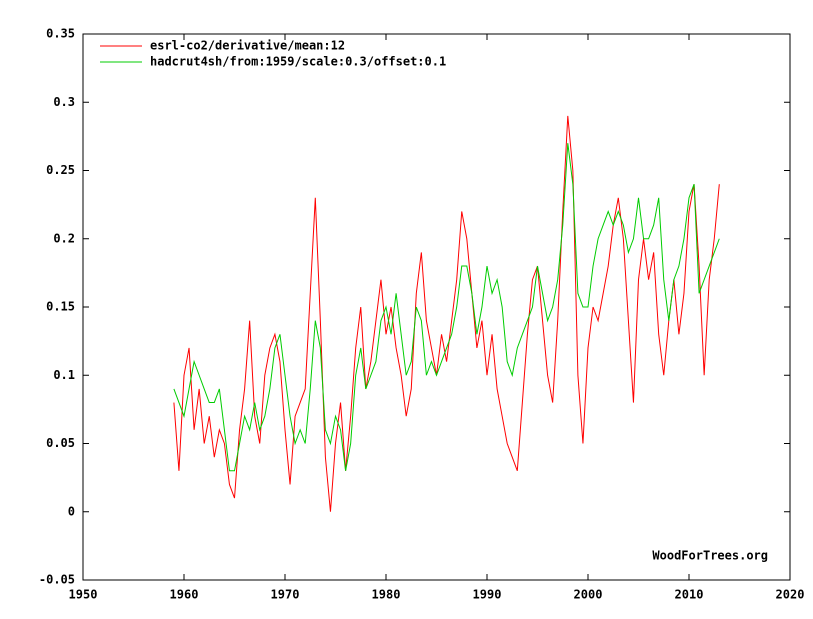  What do you see at coordinates (487, 595) in the screenshot?
I see `x-tick-label: 1990` at bounding box center [487, 595].